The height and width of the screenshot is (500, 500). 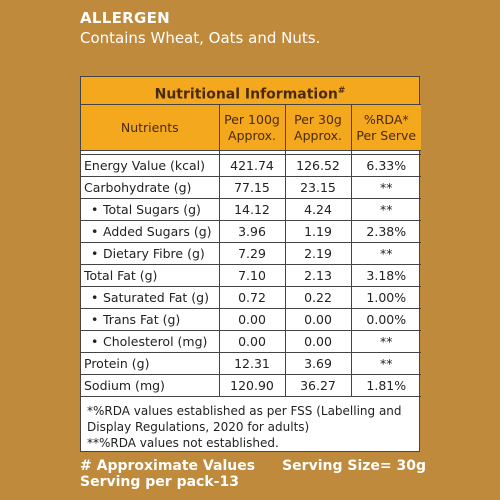 I want to click on value-rda: 6.33%, so click(x=385, y=165).